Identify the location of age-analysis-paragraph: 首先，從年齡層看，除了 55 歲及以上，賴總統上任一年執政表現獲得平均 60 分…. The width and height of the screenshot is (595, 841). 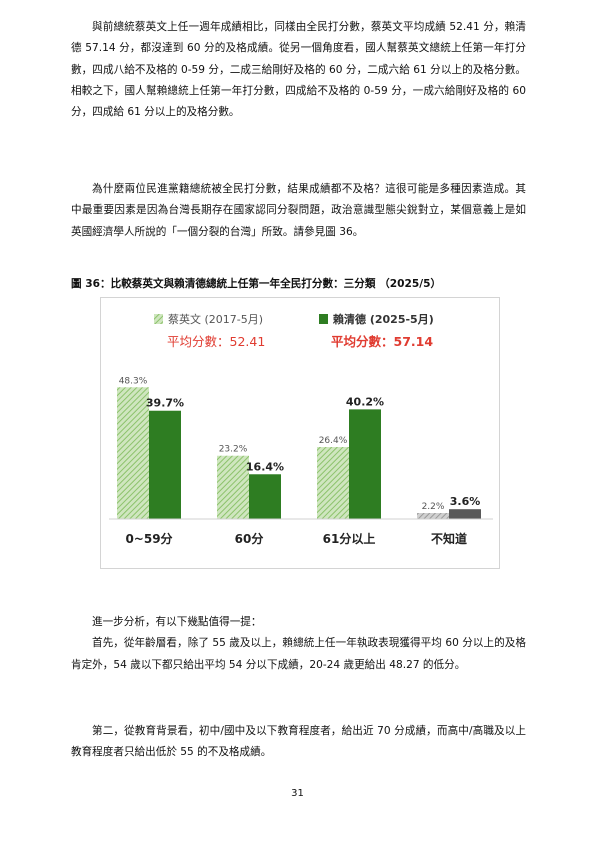
(298, 654).